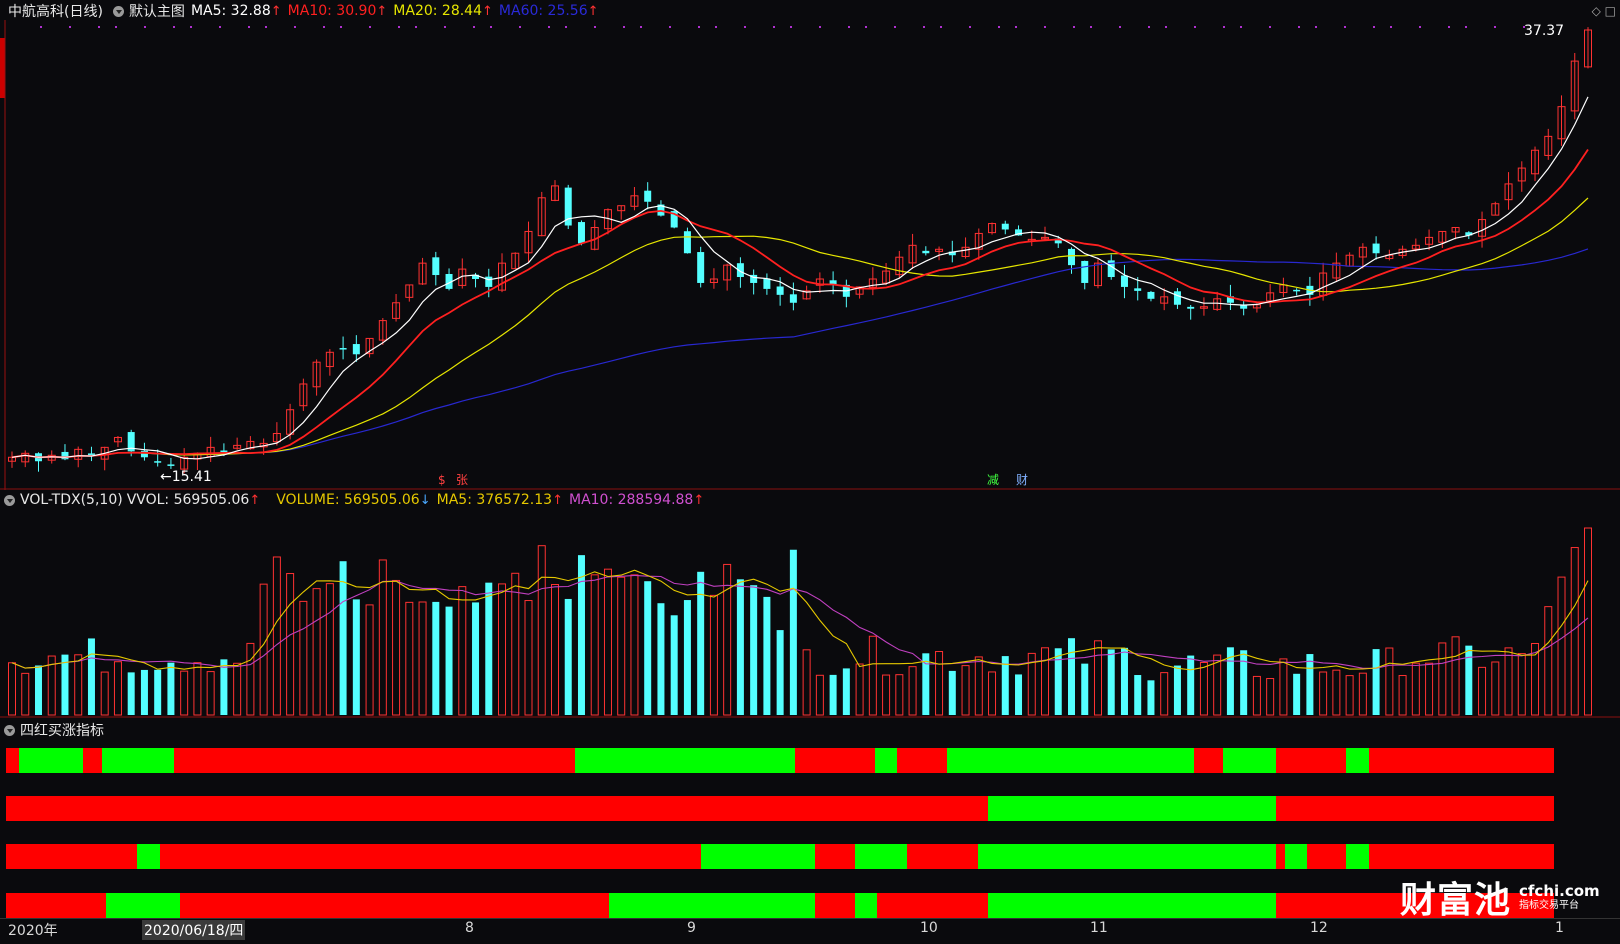 The width and height of the screenshot is (1620, 944). Describe the element at coordinates (1603, 11) in the screenshot. I see `window-controls: ◇ □` at that location.